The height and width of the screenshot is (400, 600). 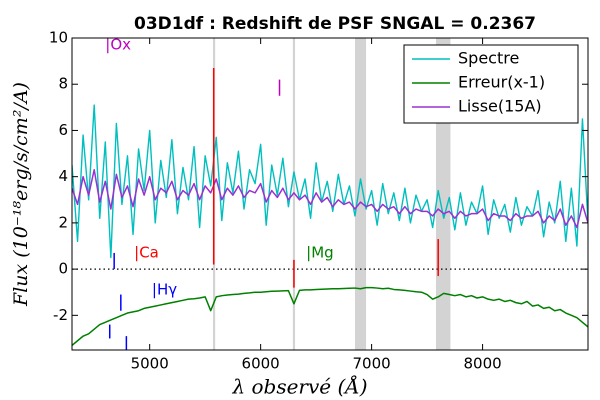 What do you see at coordinates (60, 315) in the screenshot?
I see `y-tick-label: -2` at bounding box center [60, 315].